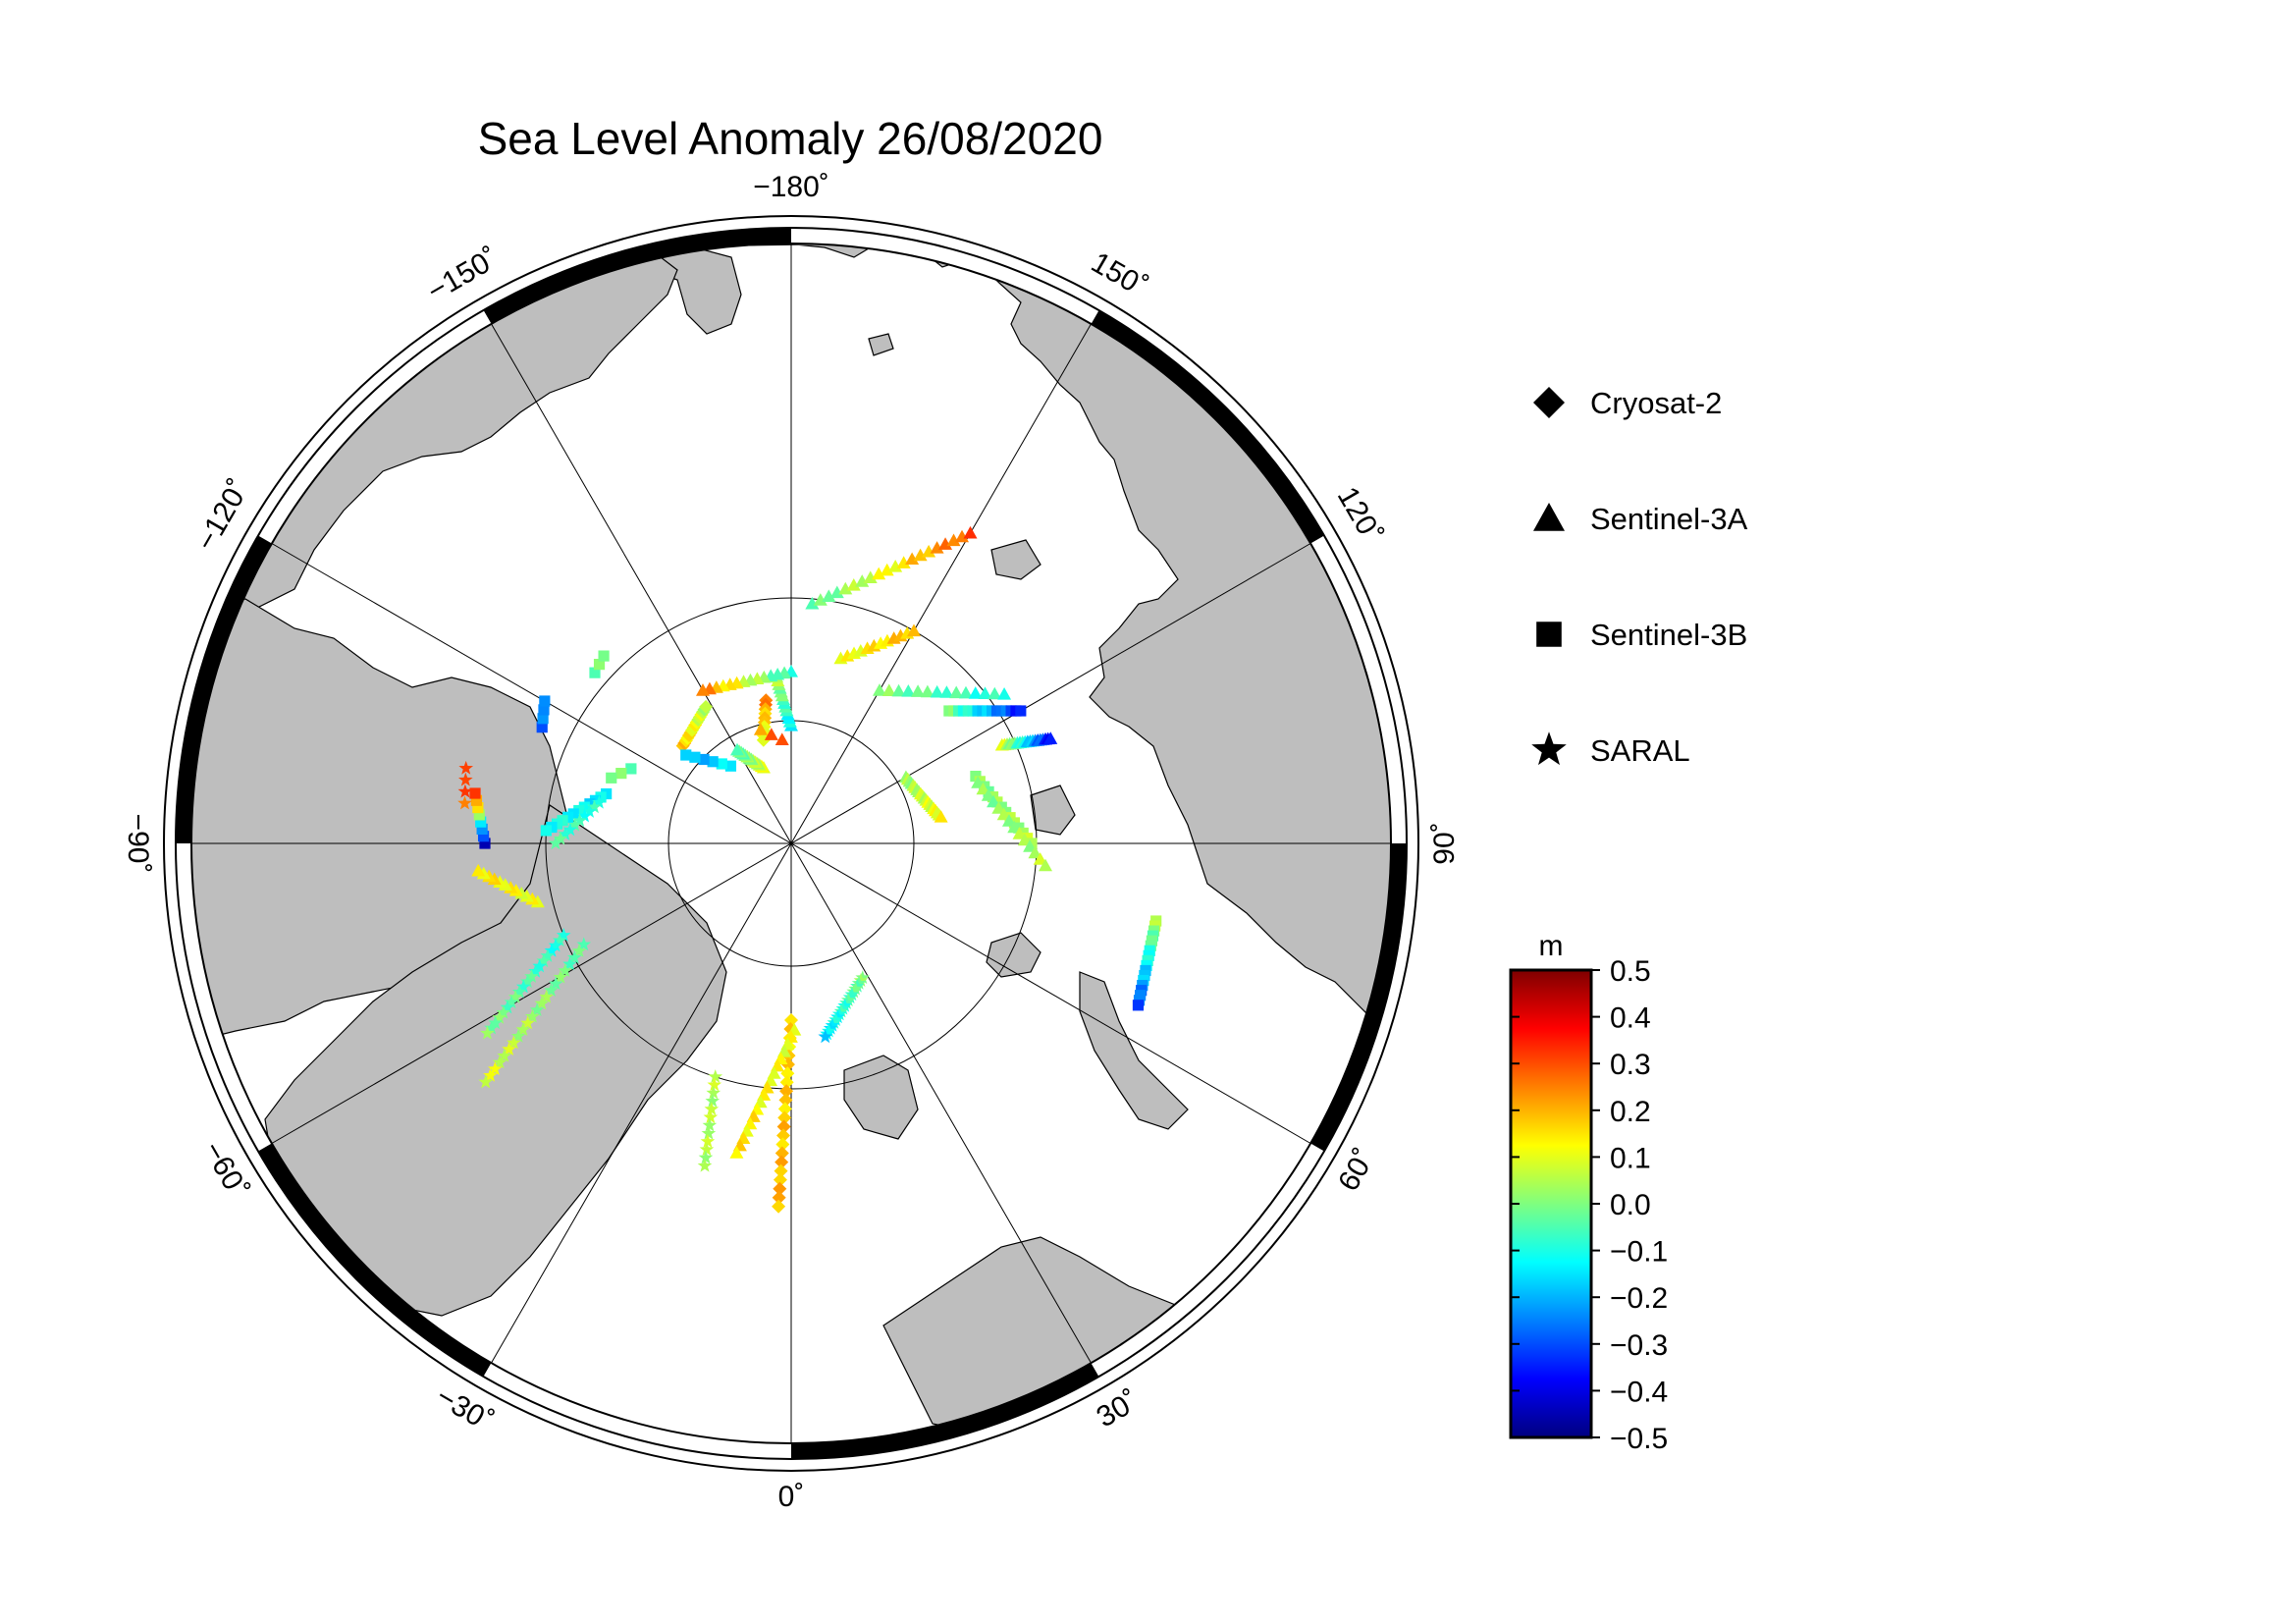 The height and width of the screenshot is (1623, 2296). What do you see at coordinates (1013, 955) in the screenshot?
I see `land-franz-josef` at bounding box center [1013, 955].